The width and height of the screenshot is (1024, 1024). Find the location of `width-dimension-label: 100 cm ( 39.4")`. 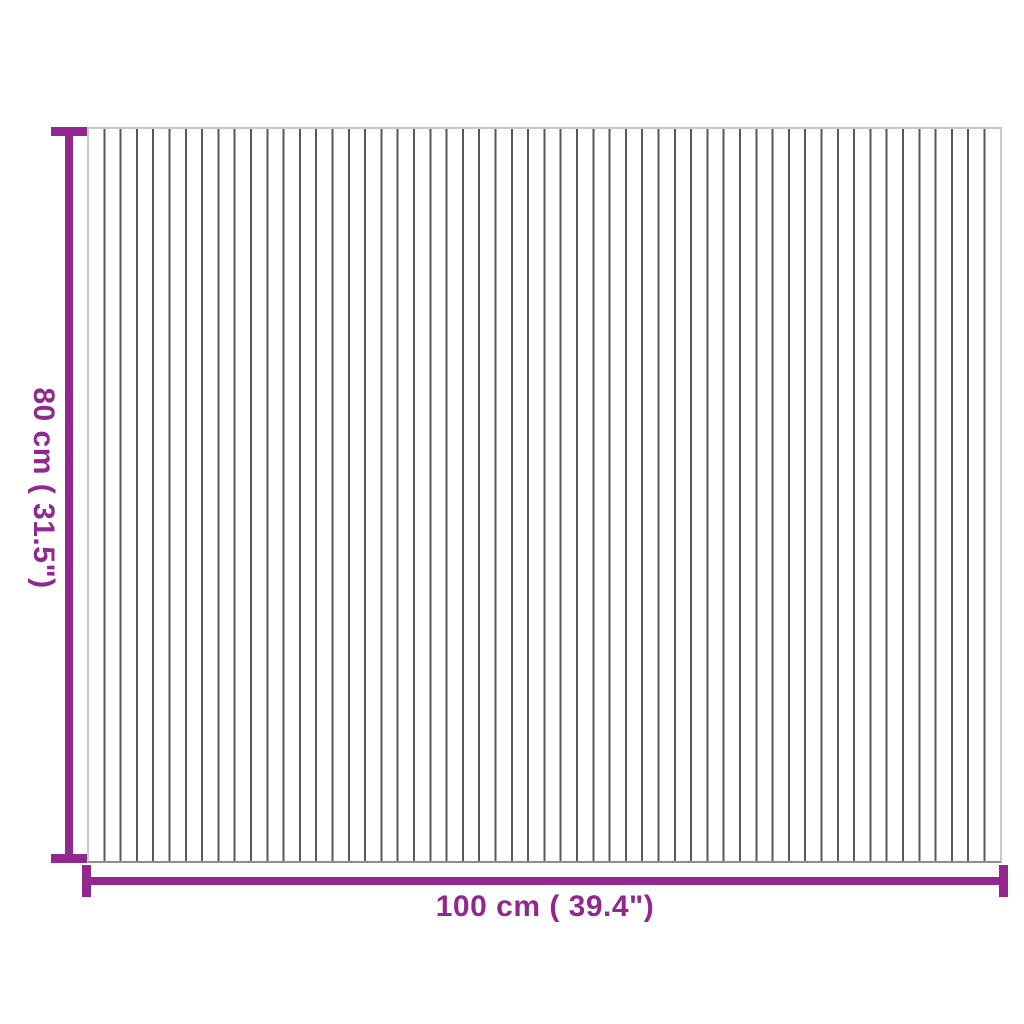

width-dimension-label: 100 cm ( 39.4") is located at coordinates (545, 906).